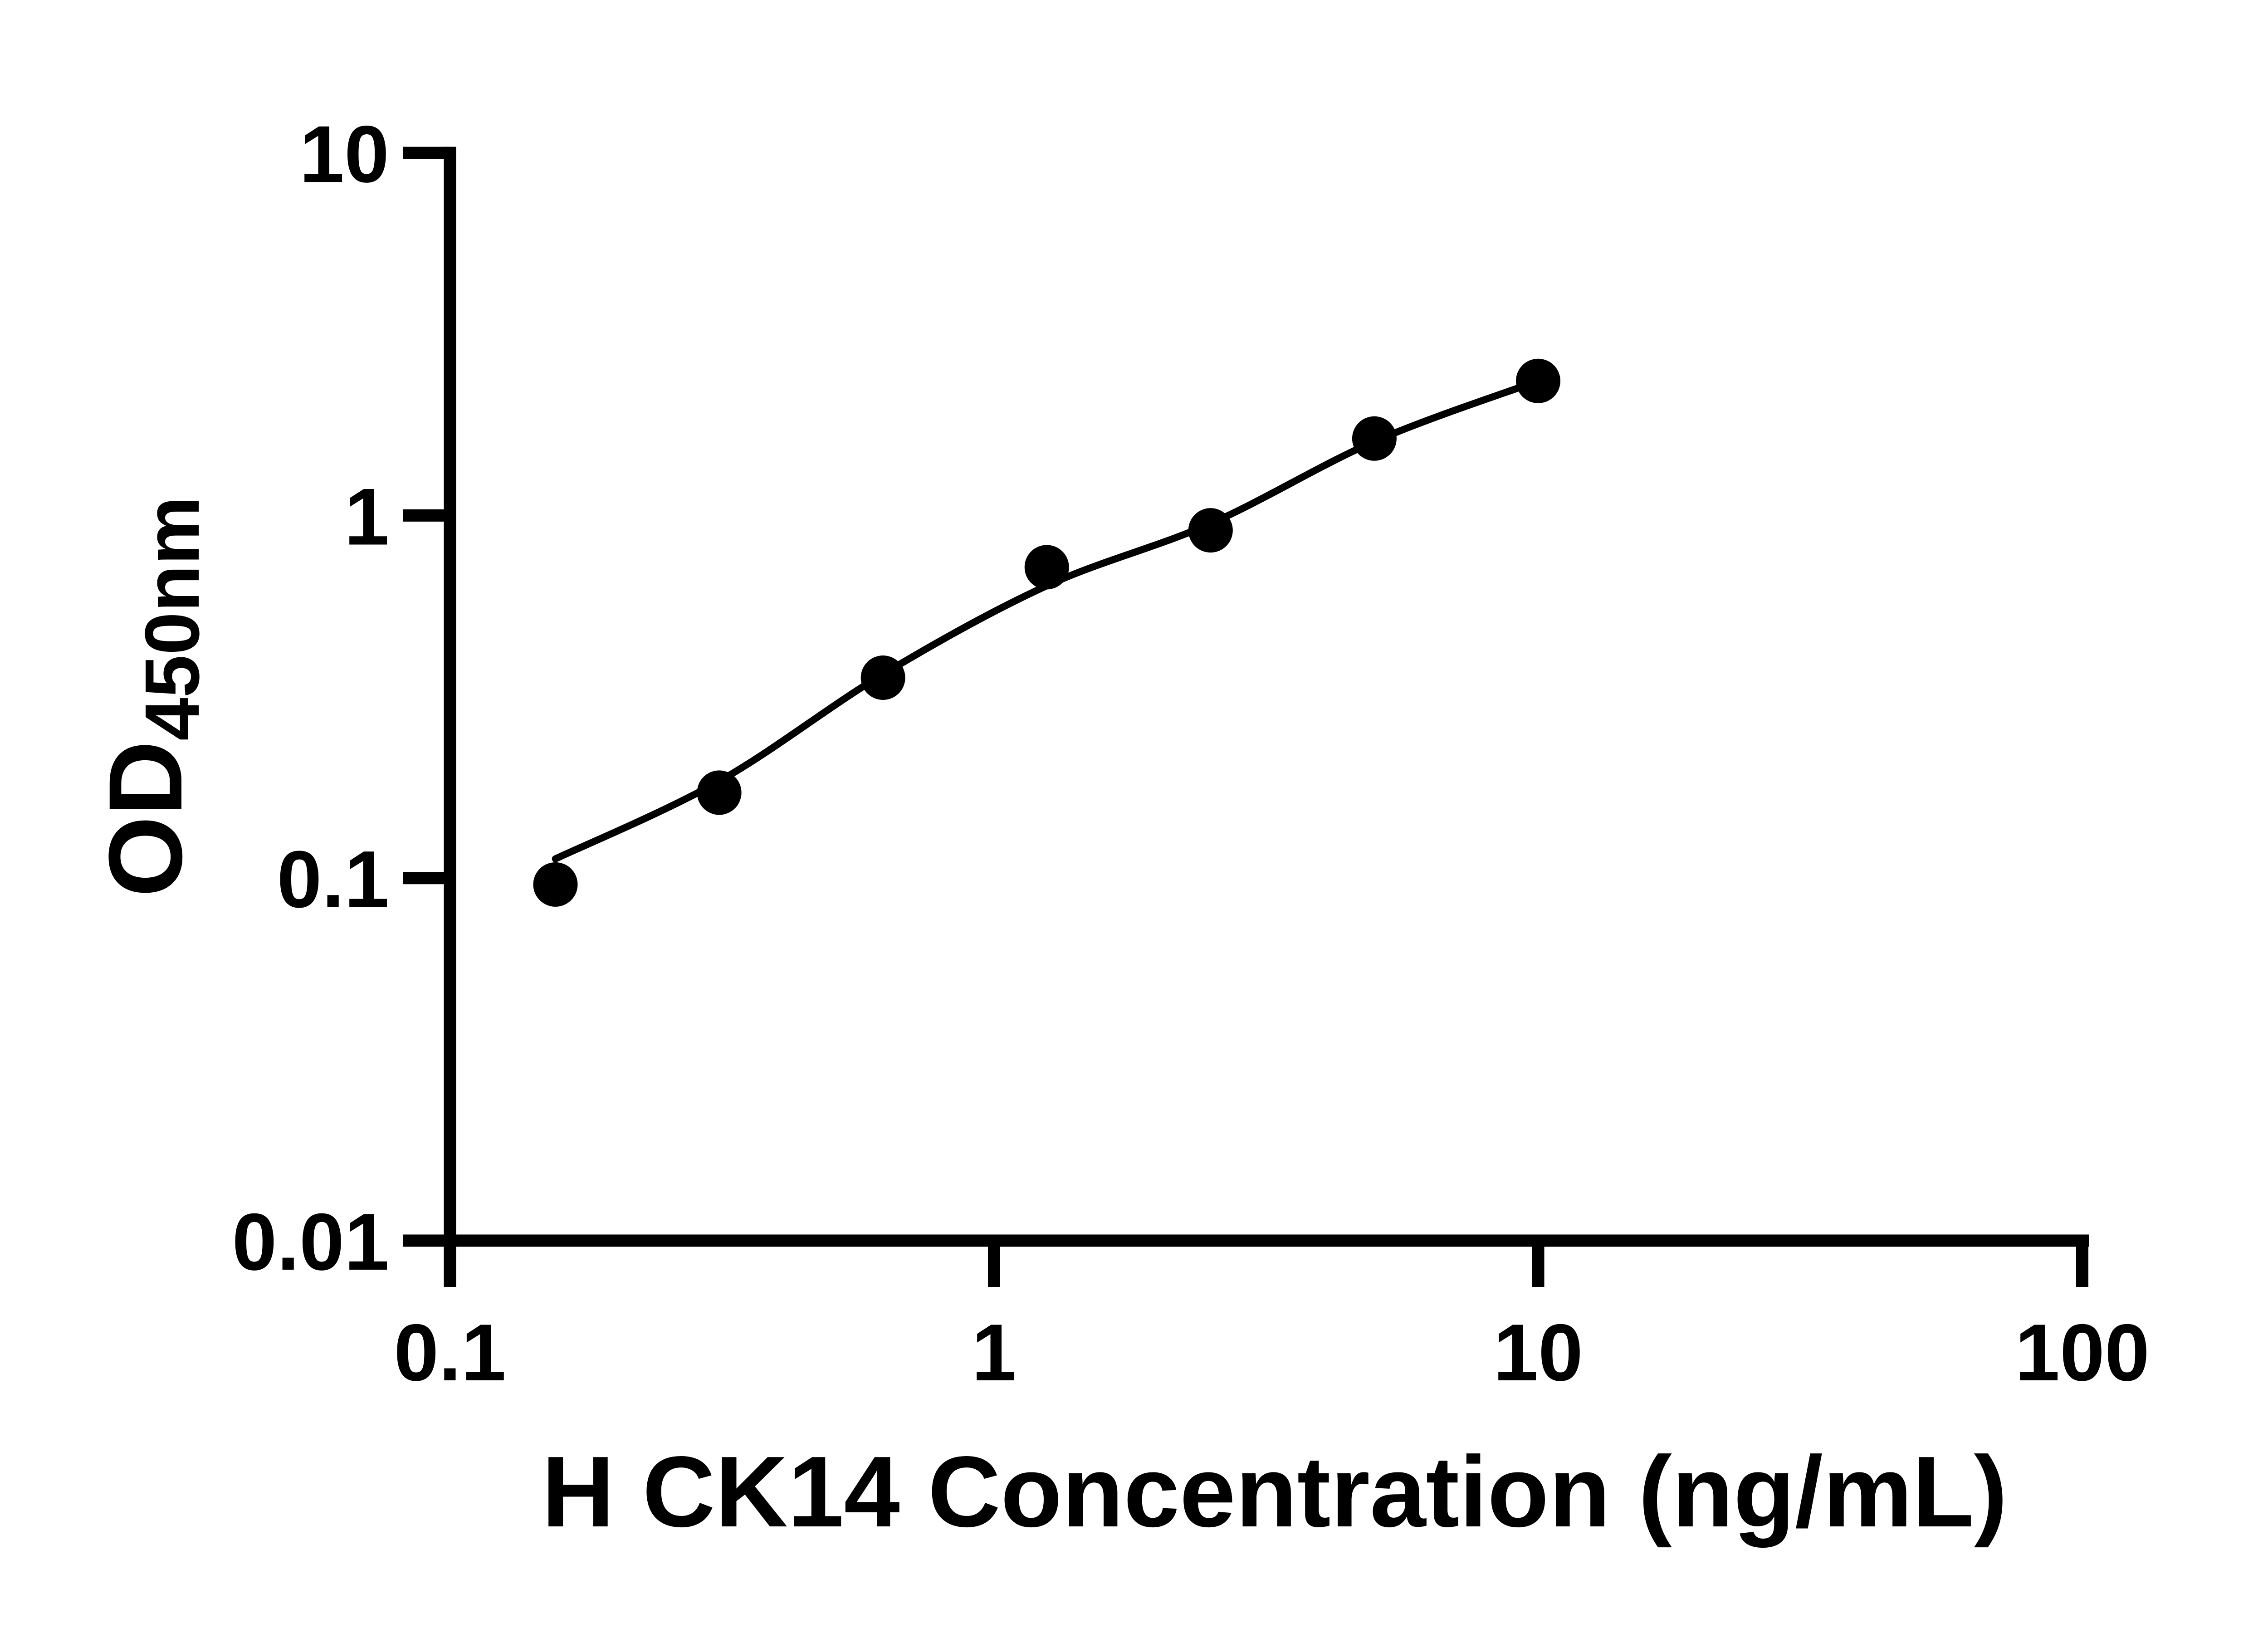 Image resolution: width=2268 pixels, height=1633 pixels. I want to click on x-tick-label: 10, so click(1538, 1352).